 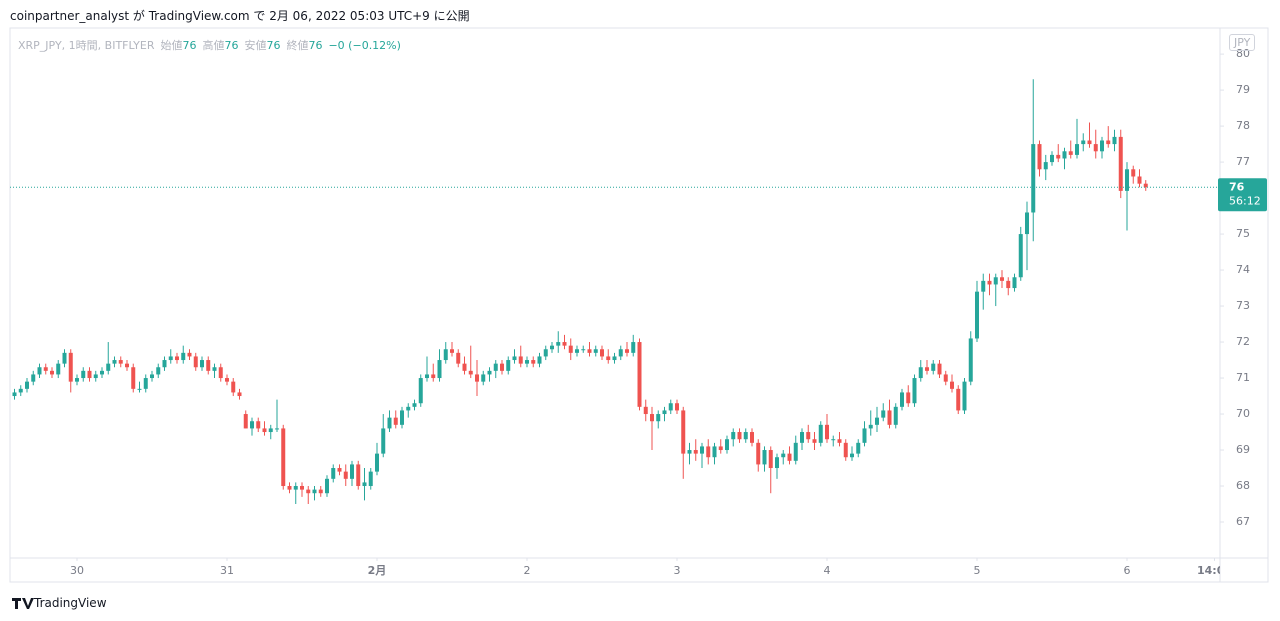 I want to click on brand: TradingView, so click(x=70, y=603).